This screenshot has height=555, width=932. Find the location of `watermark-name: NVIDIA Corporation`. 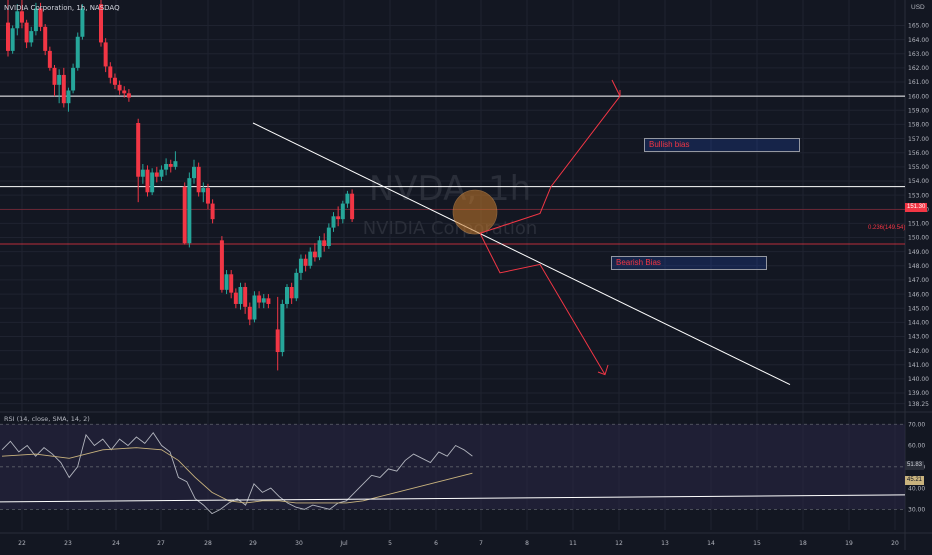

watermark-name: NVIDIA Corporation is located at coordinates (450, 228).